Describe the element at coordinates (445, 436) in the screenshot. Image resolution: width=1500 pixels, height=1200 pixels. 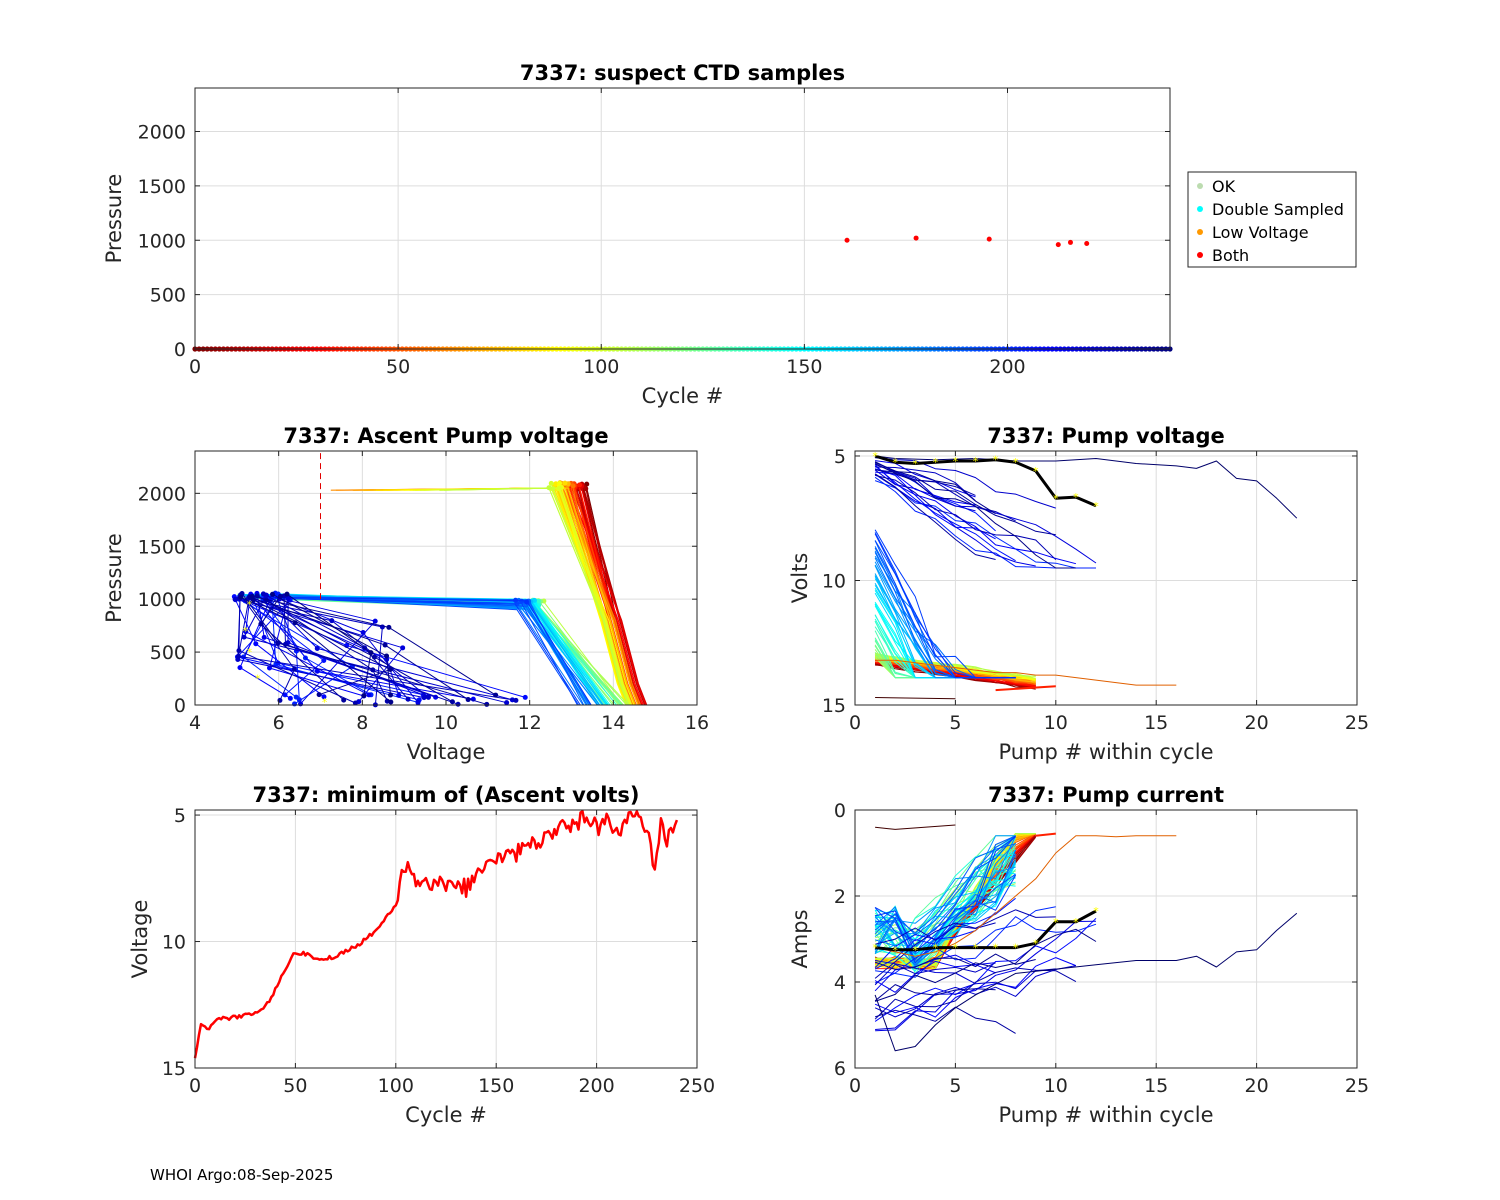
I see `chart-title: 7337: Ascent Pump voltage` at that location.